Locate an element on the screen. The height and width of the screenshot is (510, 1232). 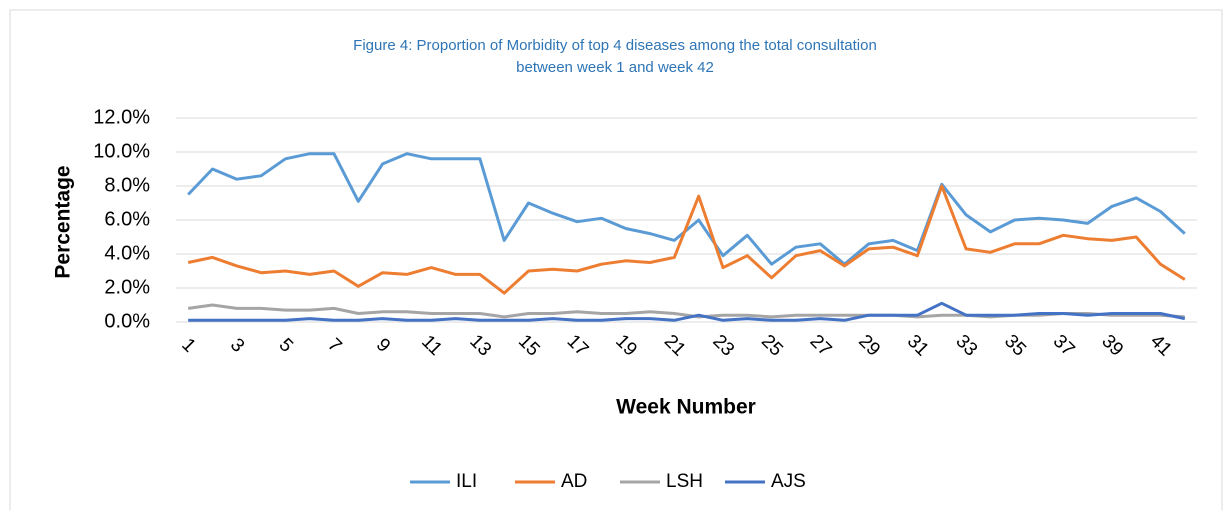
legend-label: LSH is located at coordinates (684, 481).